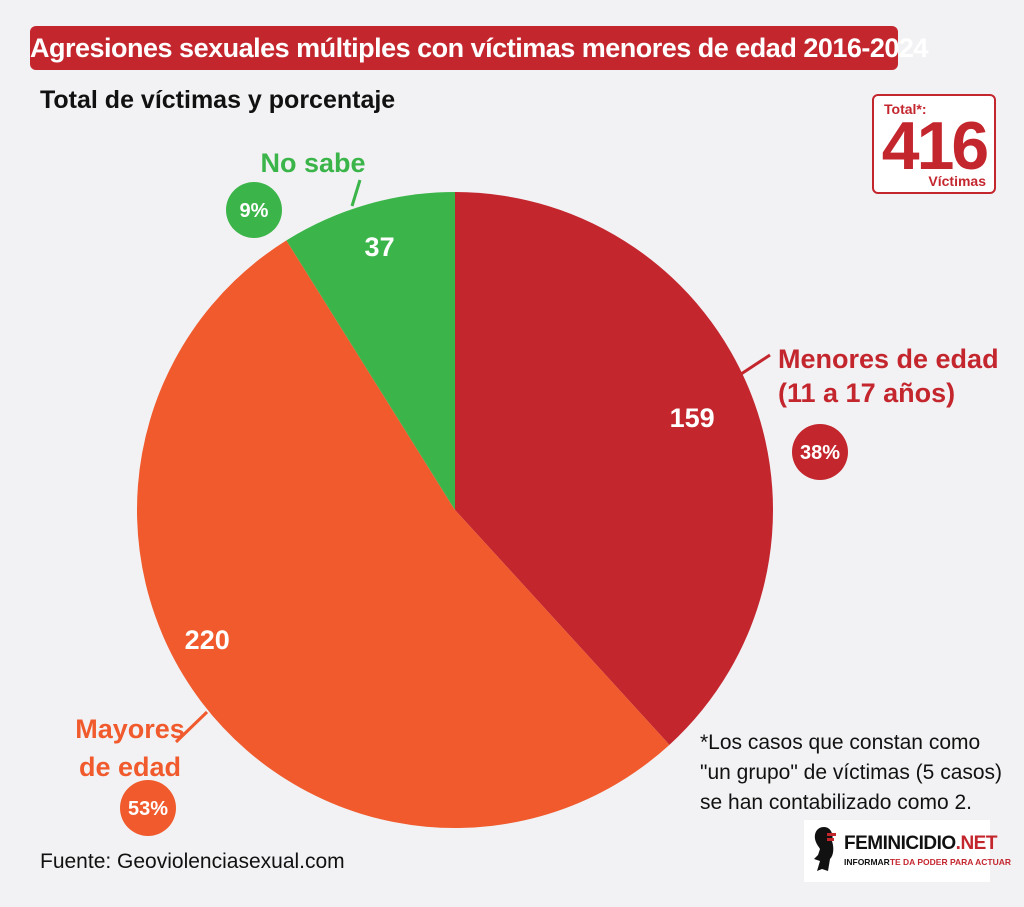 This screenshot has width=1024, height=907. What do you see at coordinates (836, 802) in the screenshot?
I see `footnote-line: se han contabilizado como 2.` at bounding box center [836, 802].